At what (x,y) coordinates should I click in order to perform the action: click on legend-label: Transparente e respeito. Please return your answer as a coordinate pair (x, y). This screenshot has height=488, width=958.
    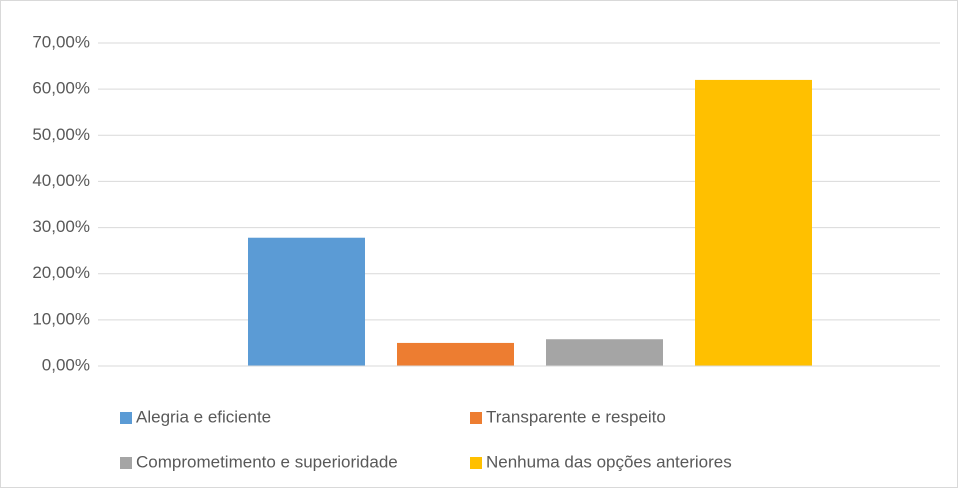
    Looking at the image, I should click on (576, 416).